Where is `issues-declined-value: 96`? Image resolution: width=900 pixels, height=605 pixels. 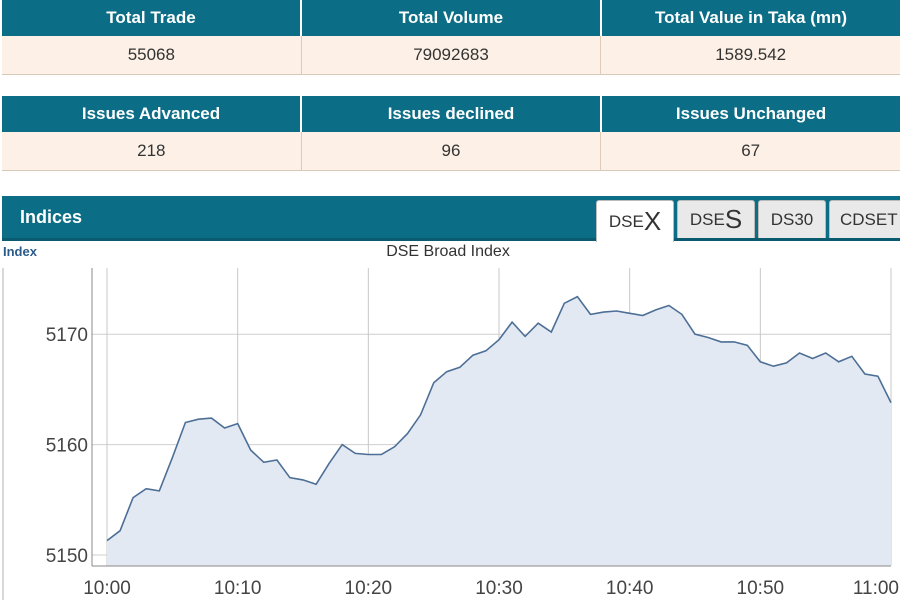 issues-declined-value: 96 is located at coordinates (452, 151).